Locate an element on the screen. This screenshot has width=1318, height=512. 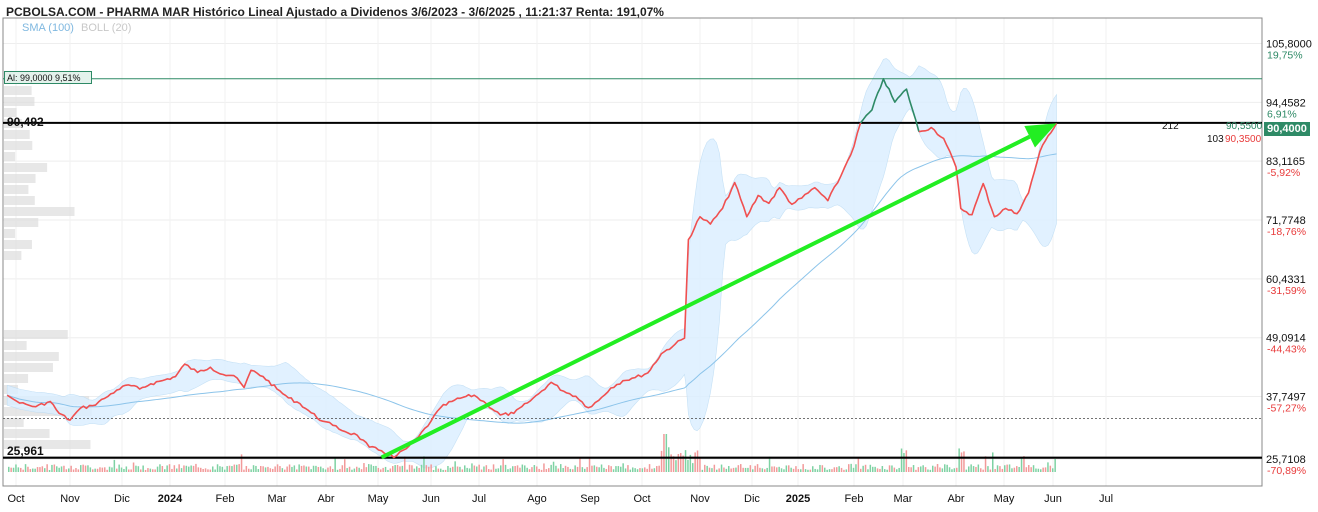
y-tick-label: 83,1165 is located at coordinates (1285, 162).